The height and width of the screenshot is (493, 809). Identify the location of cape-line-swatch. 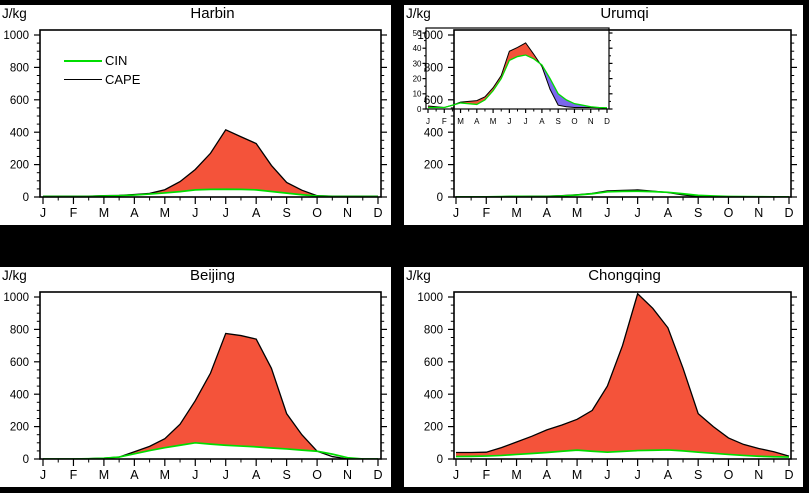
(83, 79).